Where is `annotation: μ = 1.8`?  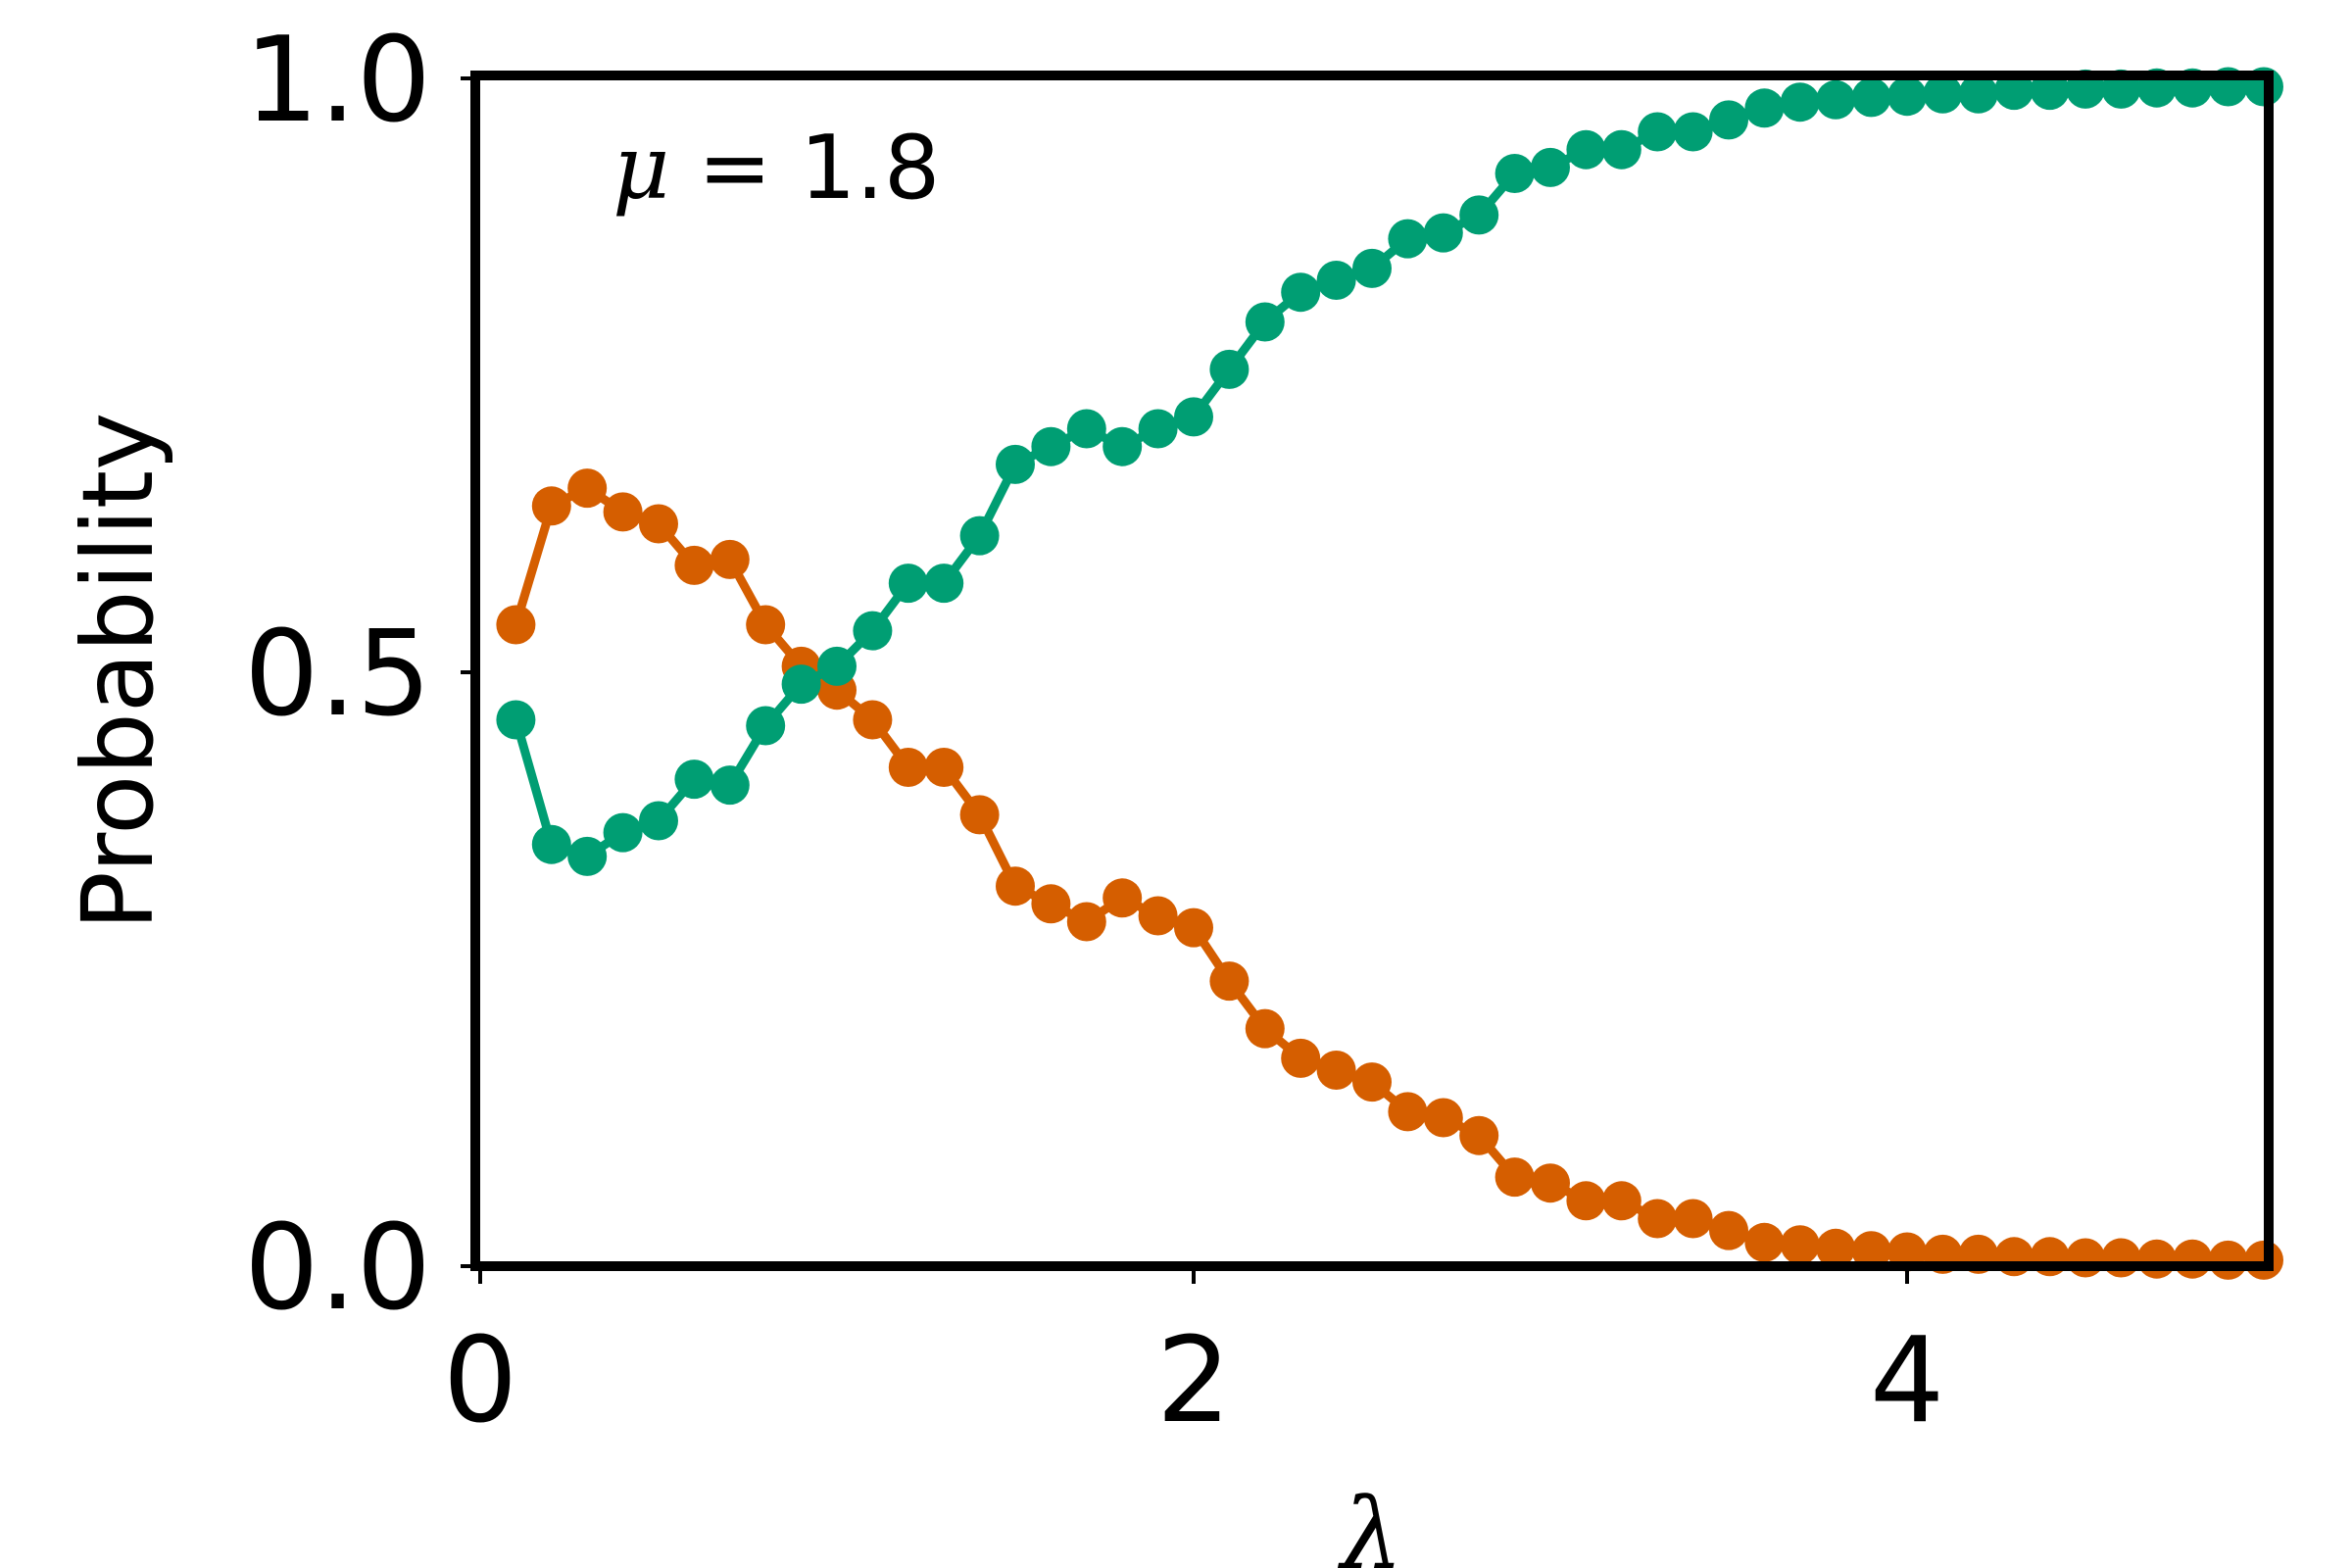 annotation: μ = 1.8 is located at coordinates (776, 168).